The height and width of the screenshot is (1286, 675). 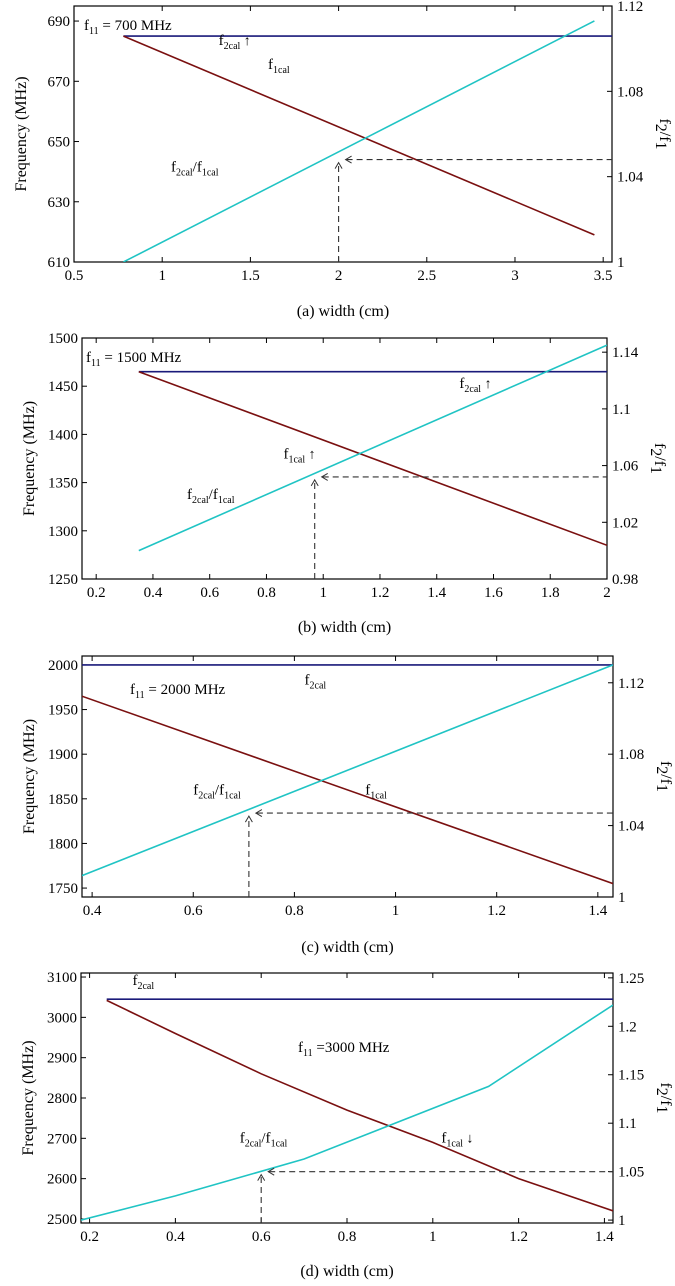 I want to click on x-tick-label: 3.5, so click(x=603, y=276).